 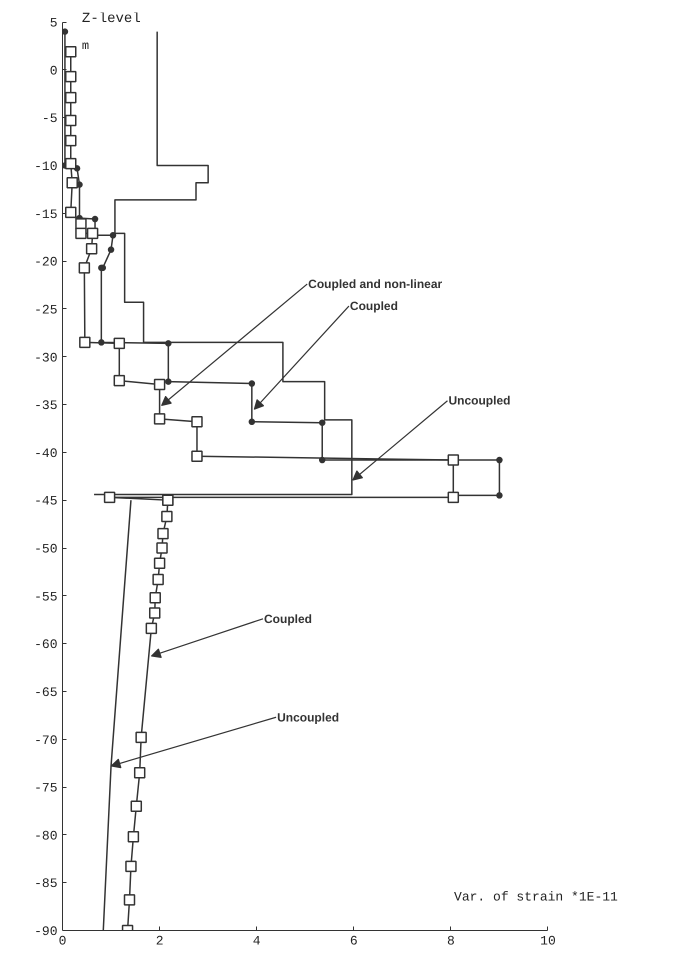 What do you see at coordinates (548, 941) in the screenshot?
I see `x-tick-label: 10` at bounding box center [548, 941].